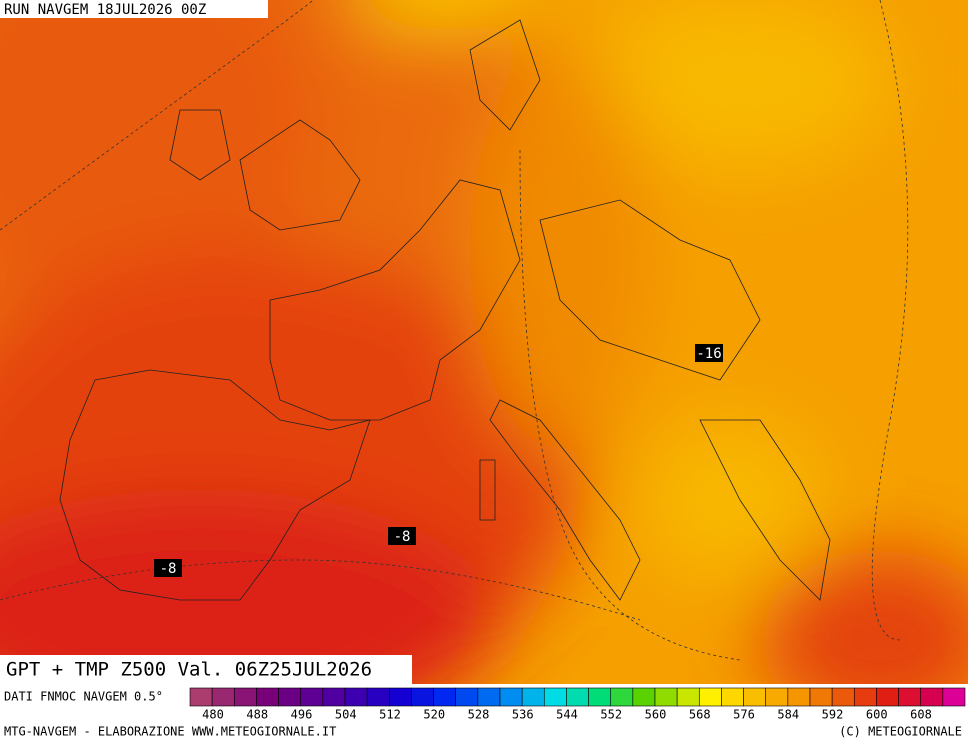 The height and width of the screenshot is (745, 968). I want to click on colorbar-label: 544, so click(567, 715).